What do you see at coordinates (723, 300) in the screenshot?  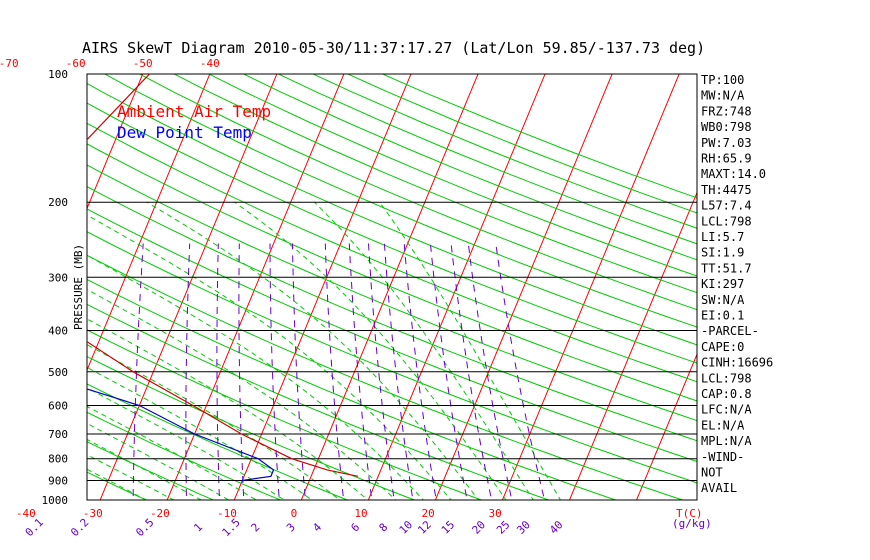 I see `parameter-item: SW:N/A` at bounding box center [723, 300].